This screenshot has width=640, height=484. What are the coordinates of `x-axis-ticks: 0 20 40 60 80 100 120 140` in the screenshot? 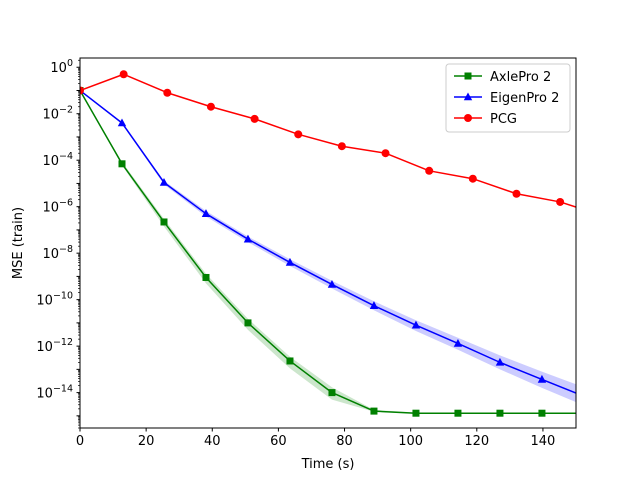 It's located at (315, 438).